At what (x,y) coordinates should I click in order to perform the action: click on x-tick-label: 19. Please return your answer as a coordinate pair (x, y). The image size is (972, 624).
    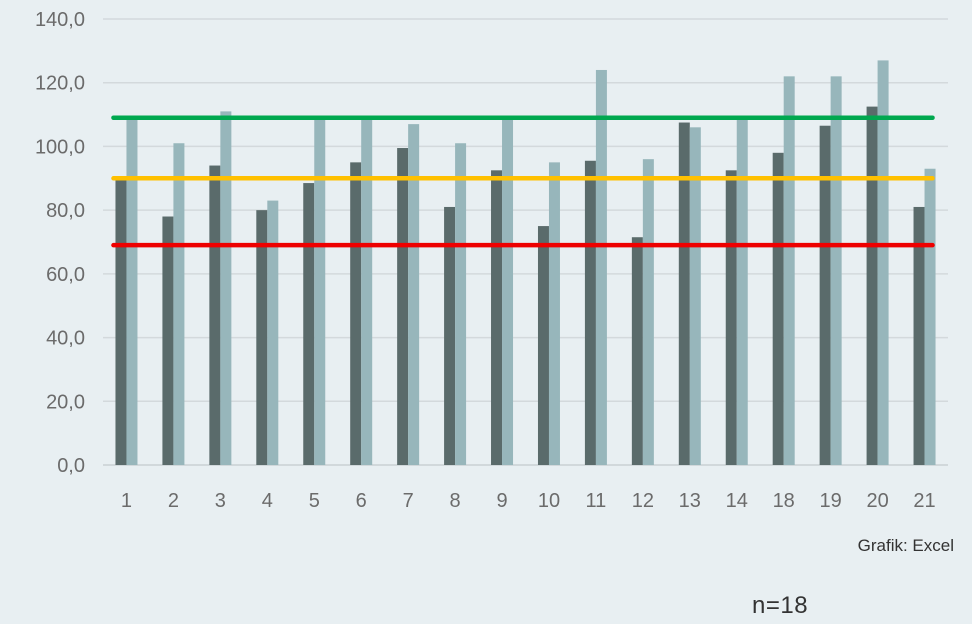
    Looking at the image, I should click on (831, 501).